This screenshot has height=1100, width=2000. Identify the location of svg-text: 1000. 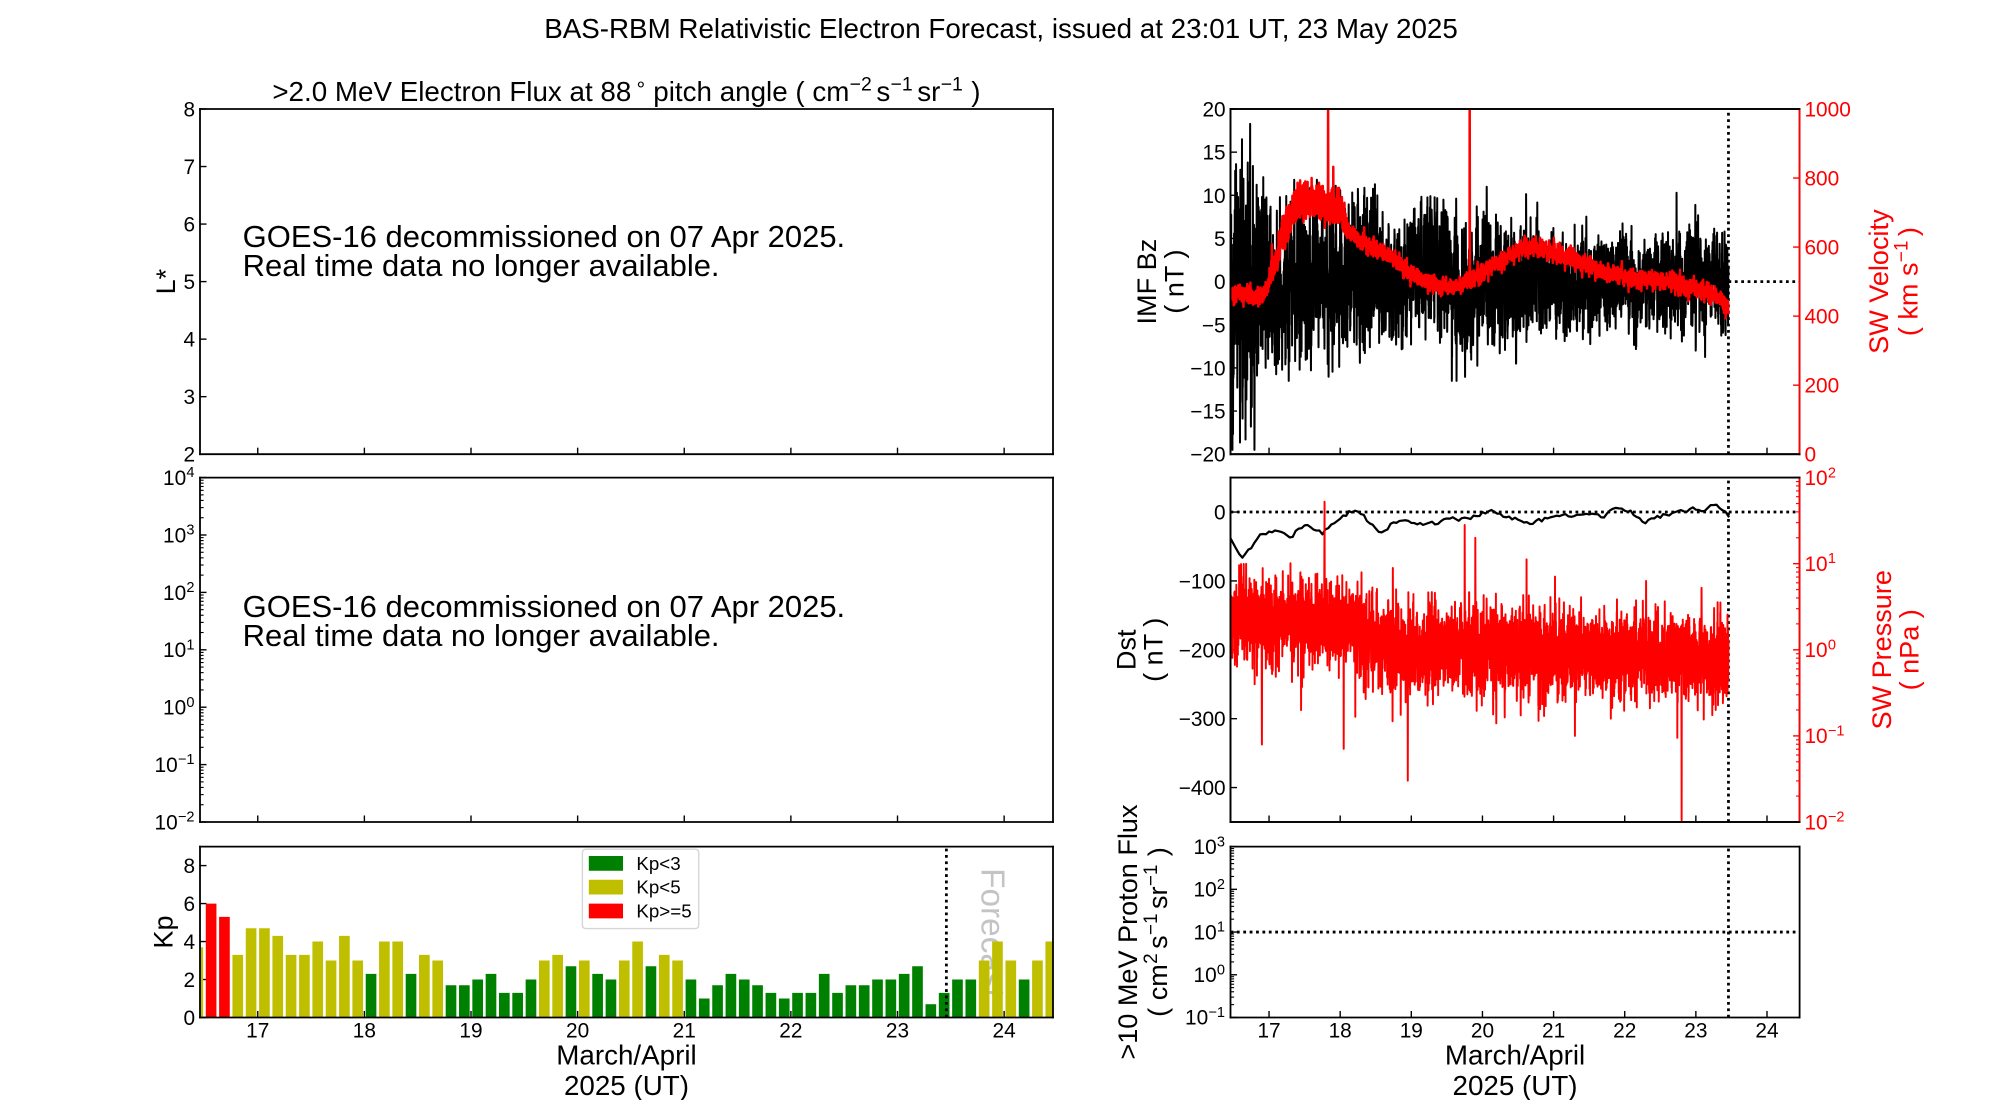
(1827, 110).